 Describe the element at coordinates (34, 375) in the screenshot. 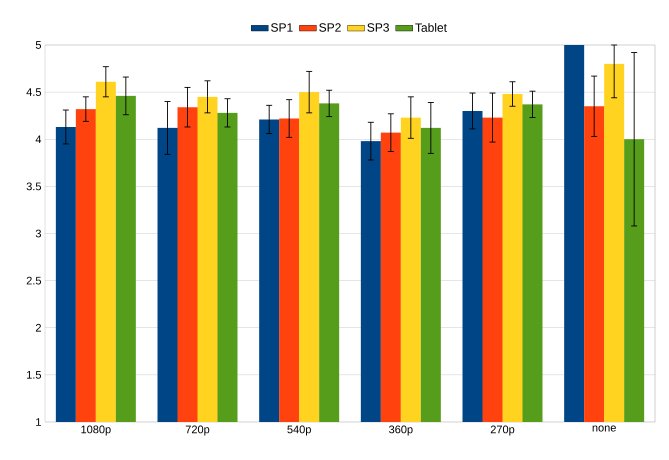

I see `y-tick-label: 1.5` at that location.